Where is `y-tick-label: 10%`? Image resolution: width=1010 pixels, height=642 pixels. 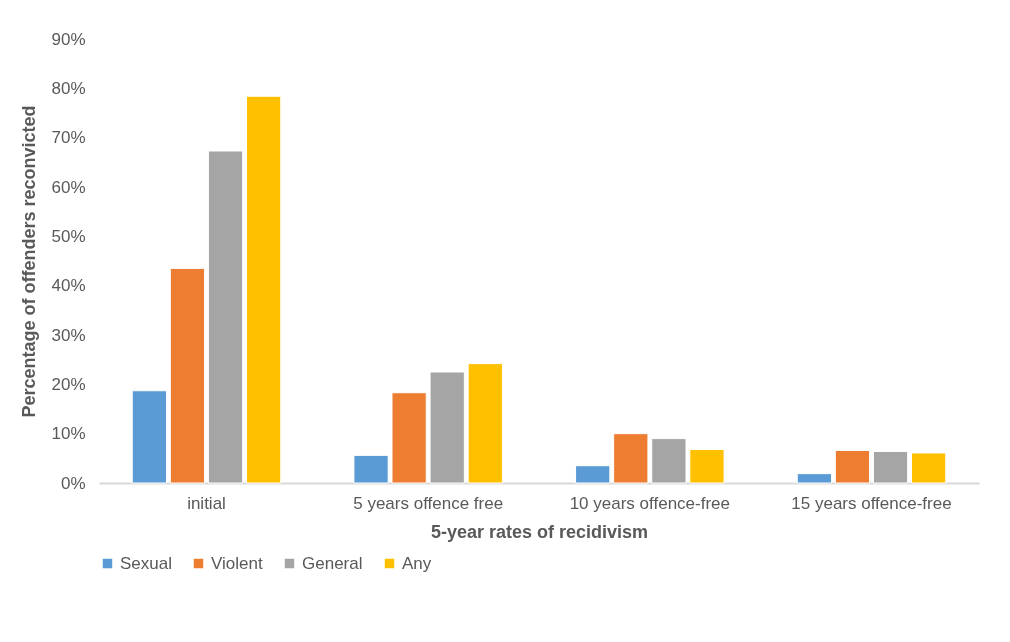 y-tick-label: 10% is located at coordinates (68, 434).